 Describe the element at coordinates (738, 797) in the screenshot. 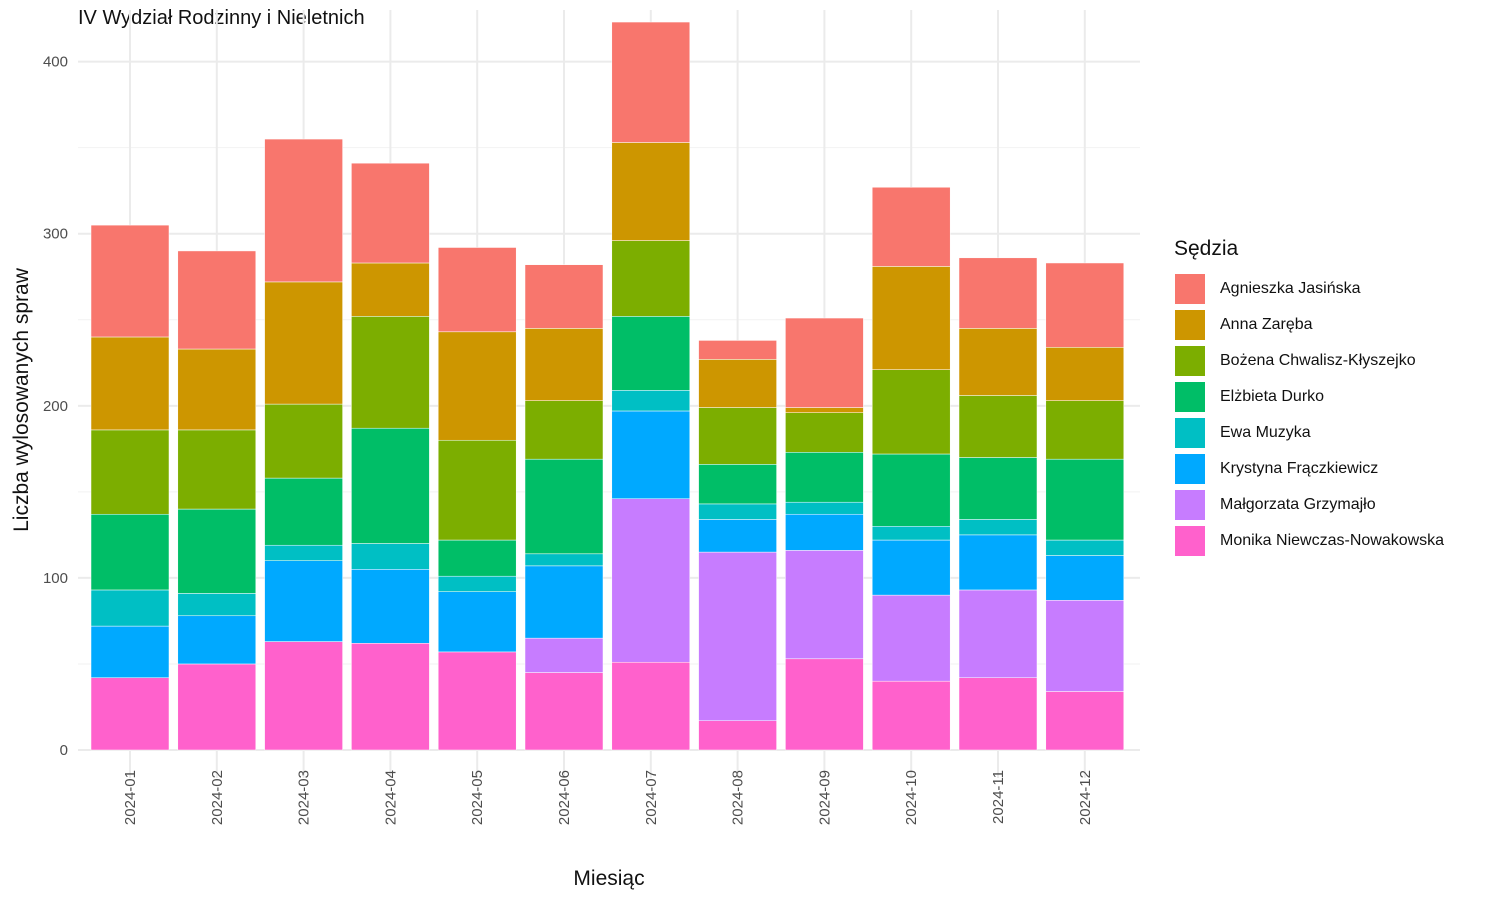

I see `x-tick-label: 2024-08` at that location.